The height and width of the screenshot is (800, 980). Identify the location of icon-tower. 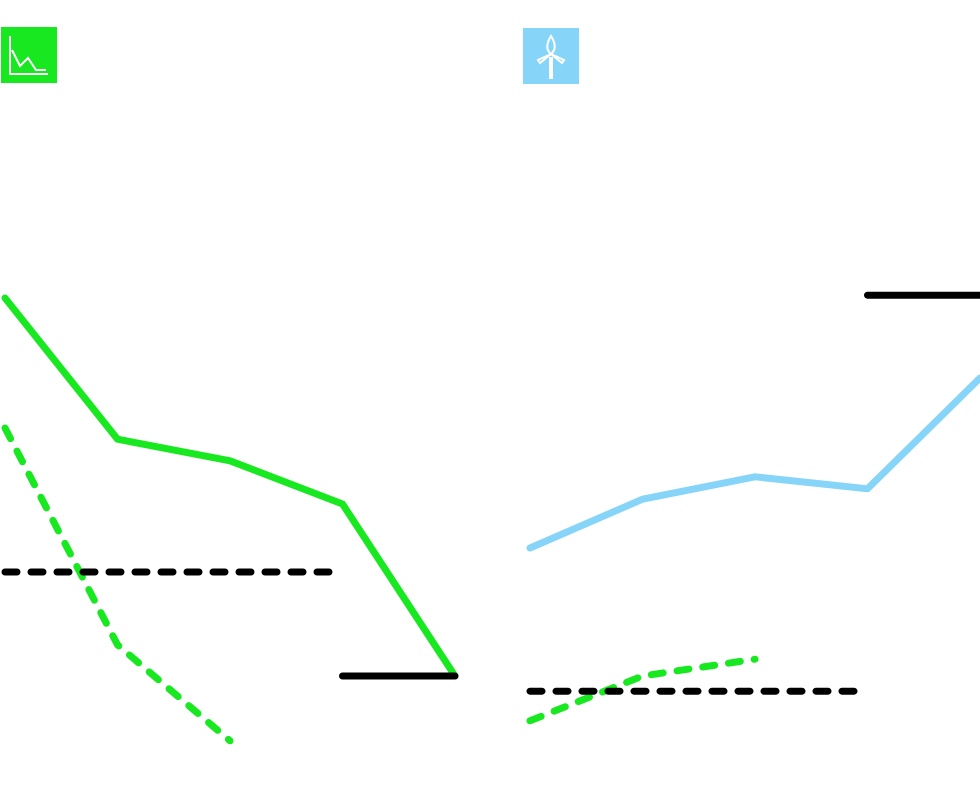
(551, 68).